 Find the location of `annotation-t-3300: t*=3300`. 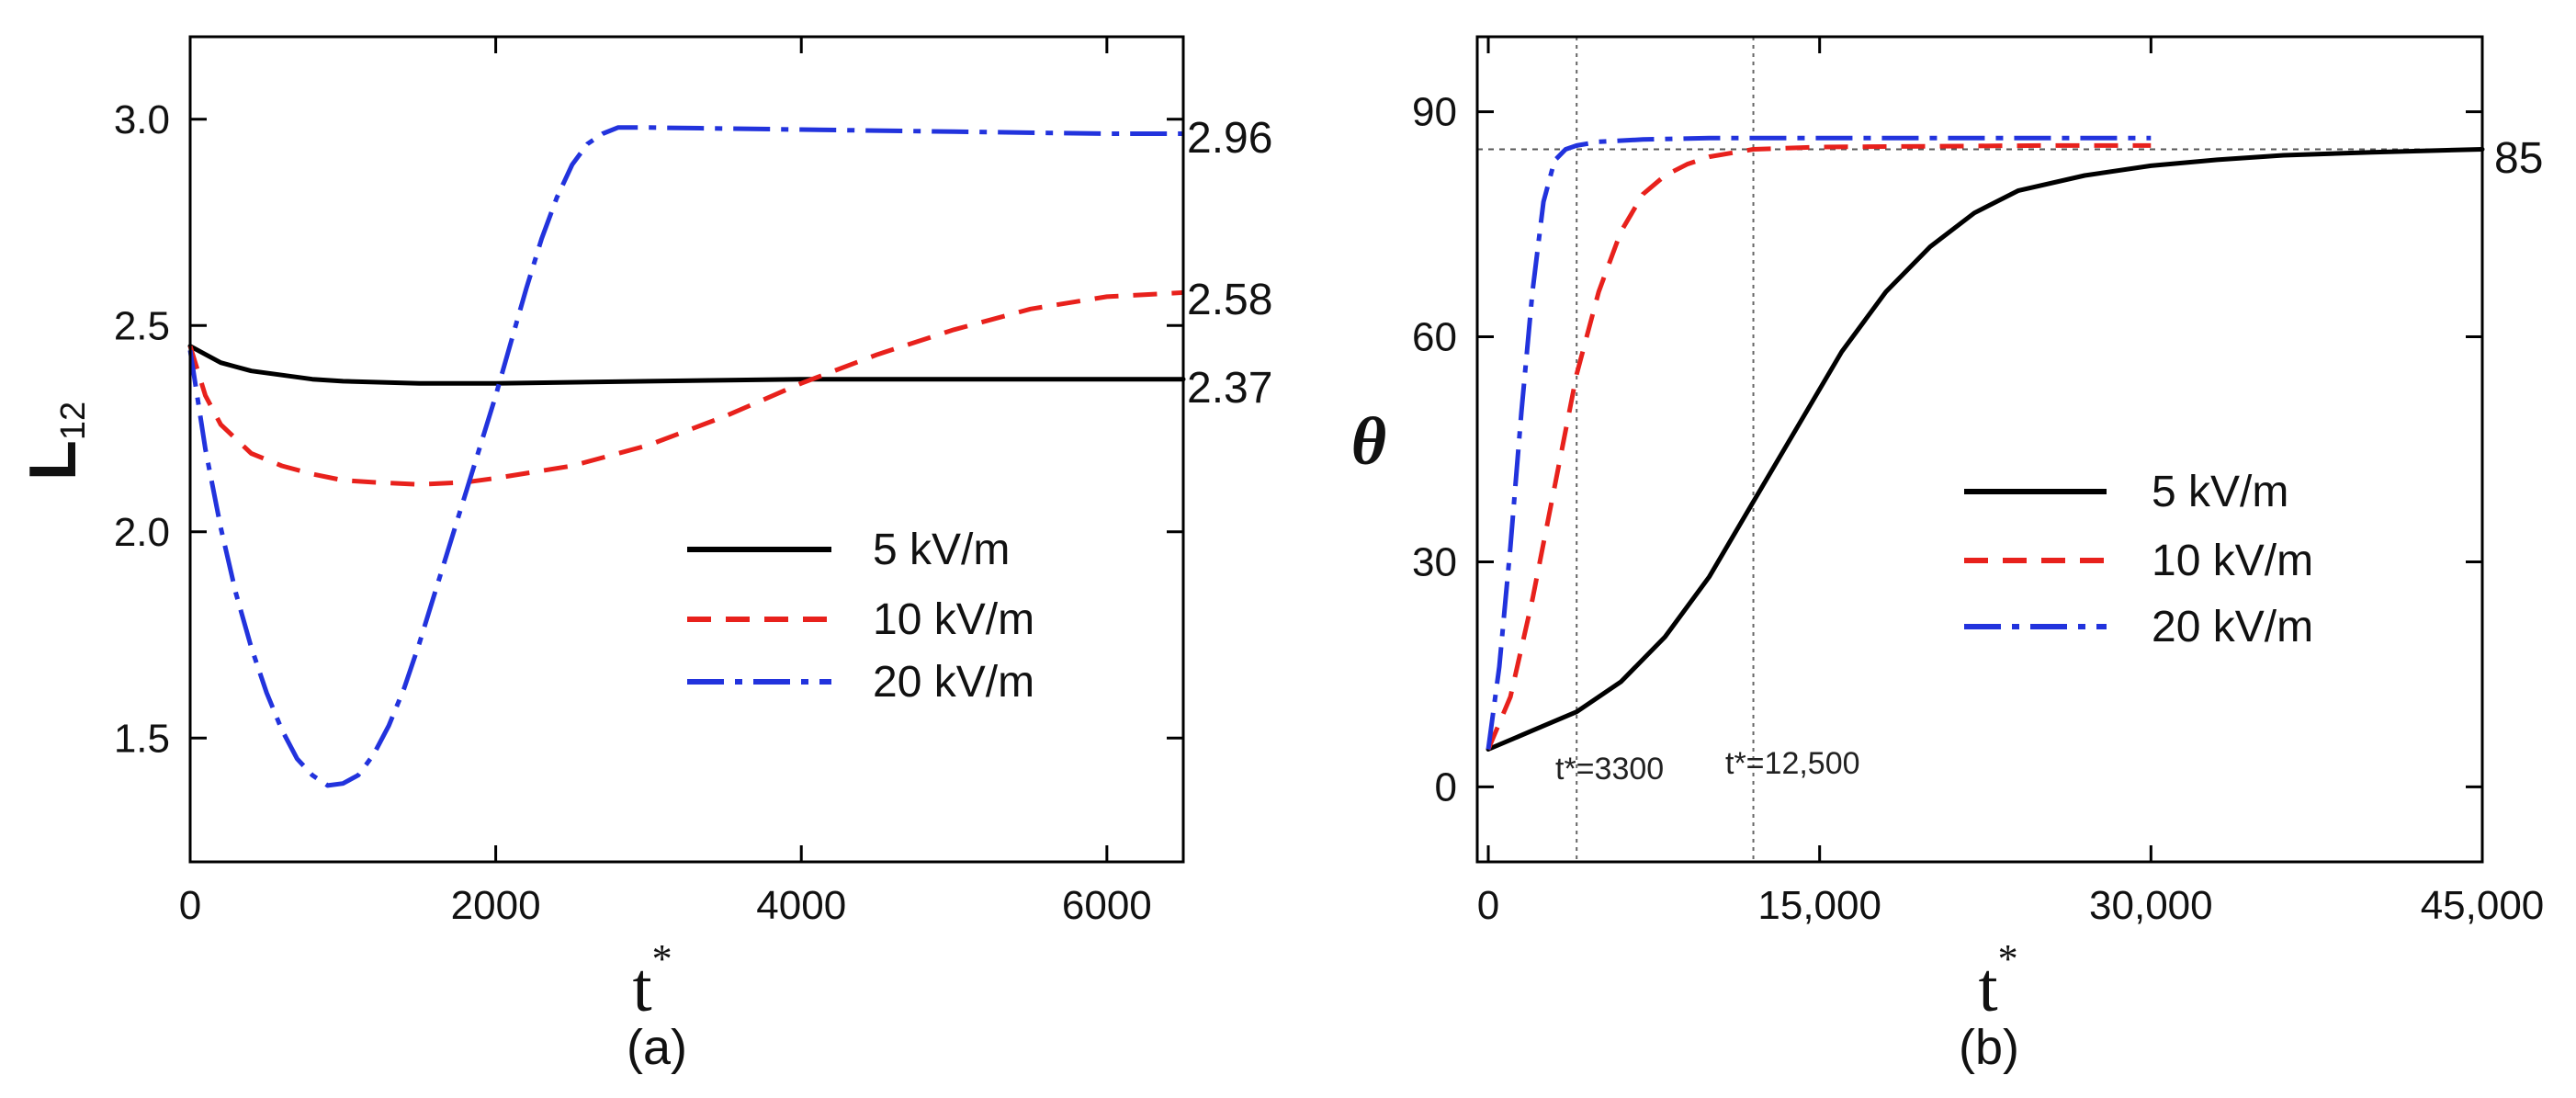

annotation-t-3300: t*=3300 is located at coordinates (1609, 769).